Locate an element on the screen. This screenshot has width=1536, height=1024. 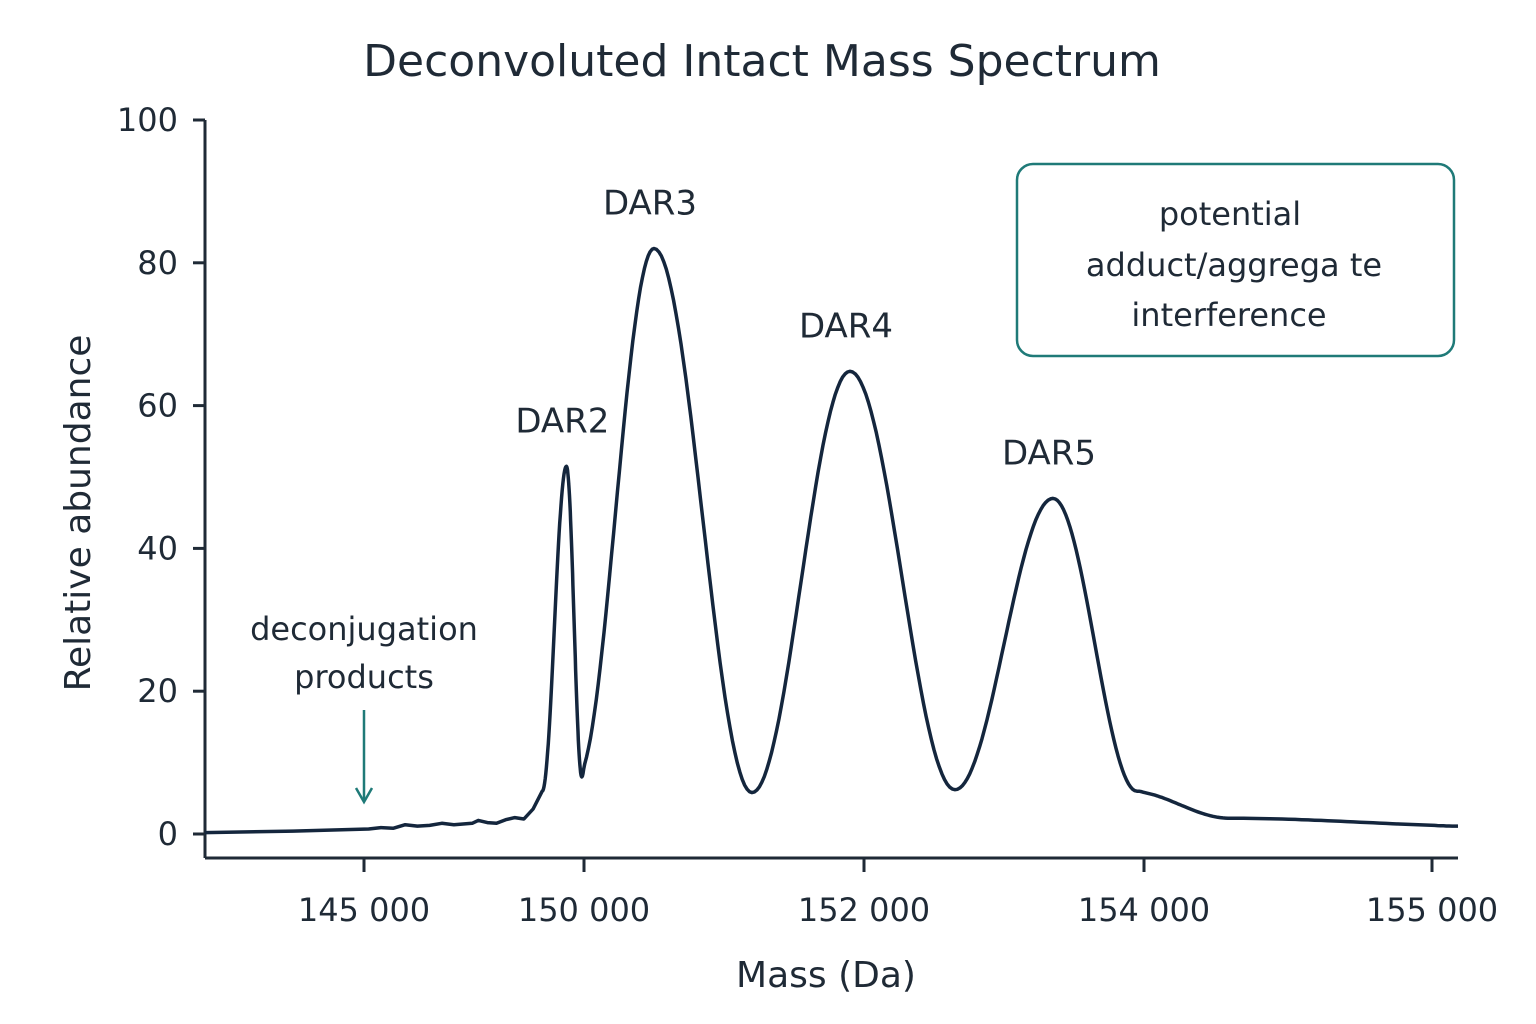
deconjugation-annotation: deconjugation products is located at coordinates (364, 707).